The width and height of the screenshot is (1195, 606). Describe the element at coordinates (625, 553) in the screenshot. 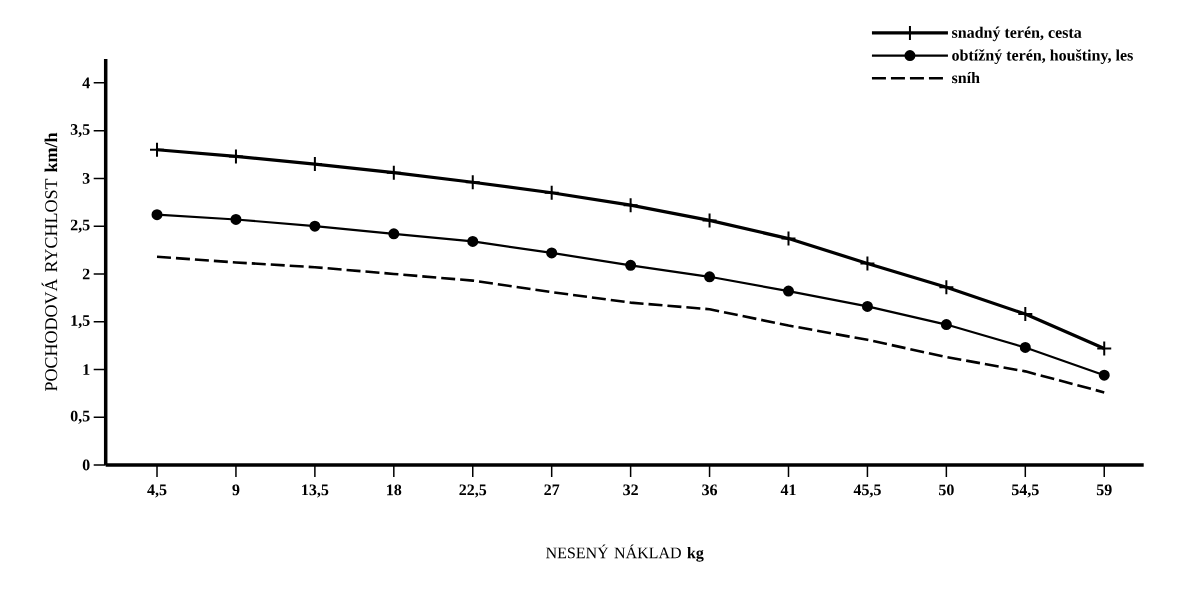

I see `x-axis-title: NESENÝ NÁKLAD kg` at that location.